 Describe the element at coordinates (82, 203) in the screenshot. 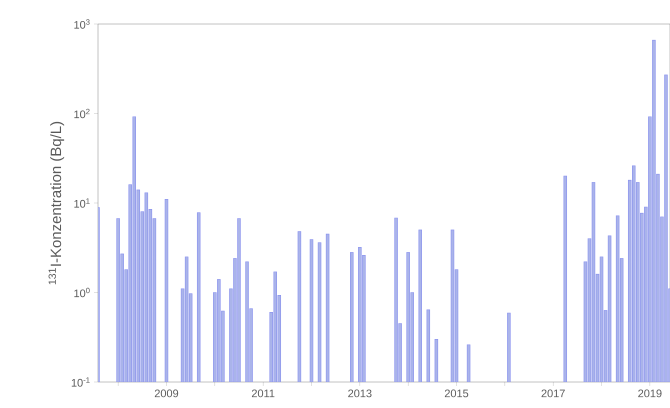

I see `y-tick-label: 10$^{1}$` at that location.